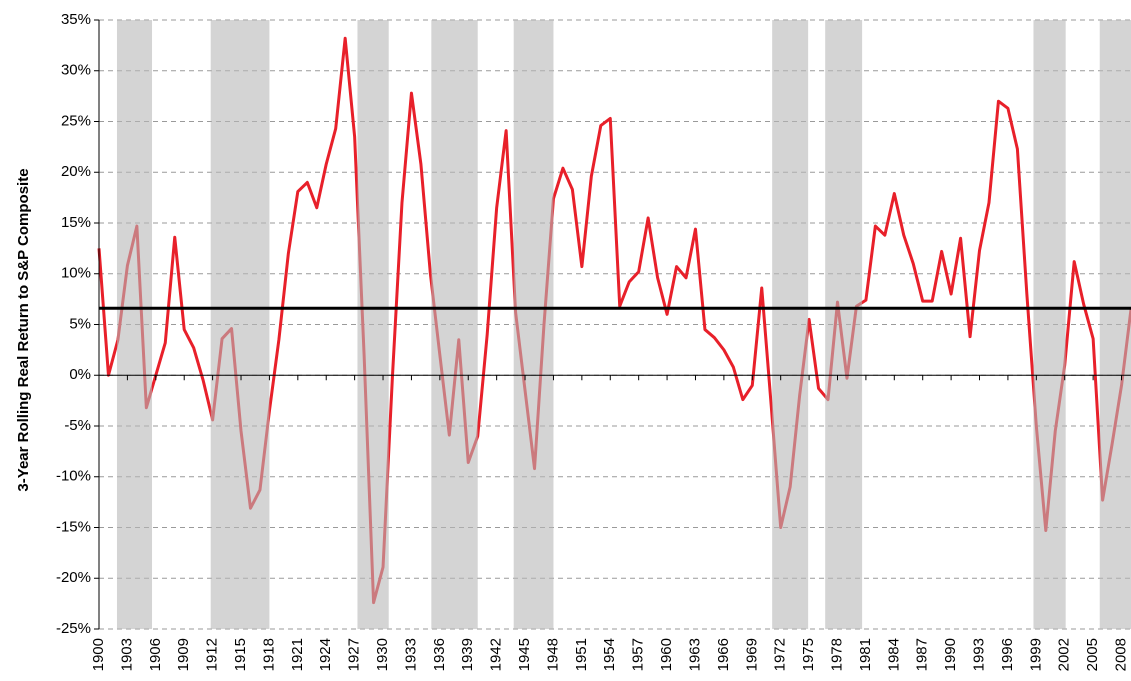 Image resolution: width=1131 pixels, height=681 pixels. I want to click on y-tick-label: 15%, so click(76, 222).